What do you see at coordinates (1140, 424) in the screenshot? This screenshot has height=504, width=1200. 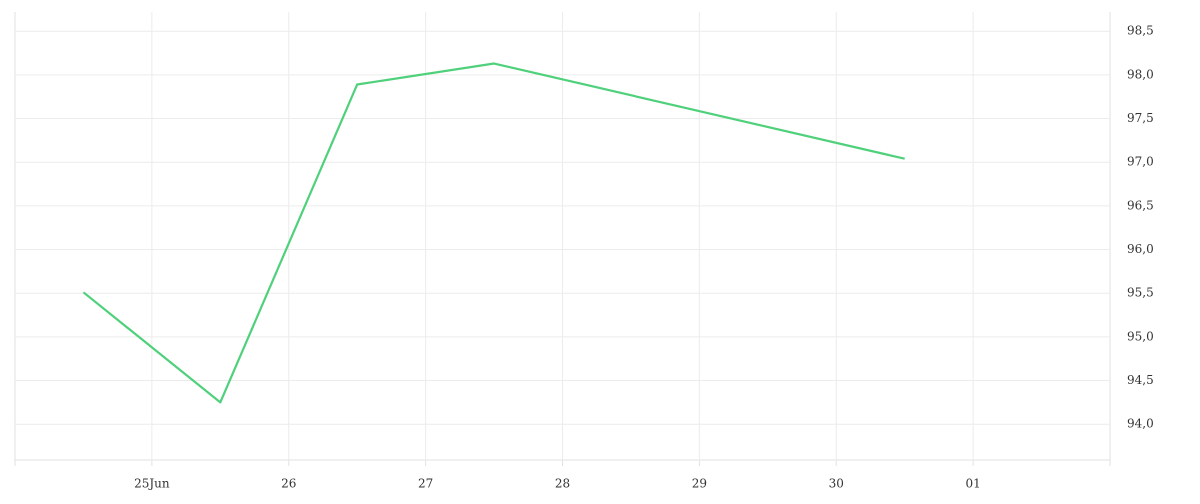 I see `y-tick-label: 94,0` at bounding box center [1140, 424].